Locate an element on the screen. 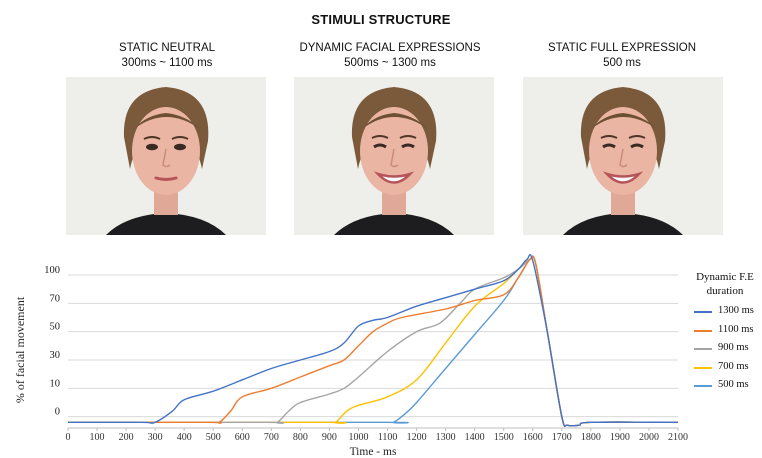 This screenshot has width=762, height=458. x-tick-label: 1500 is located at coordinates (504, 437).